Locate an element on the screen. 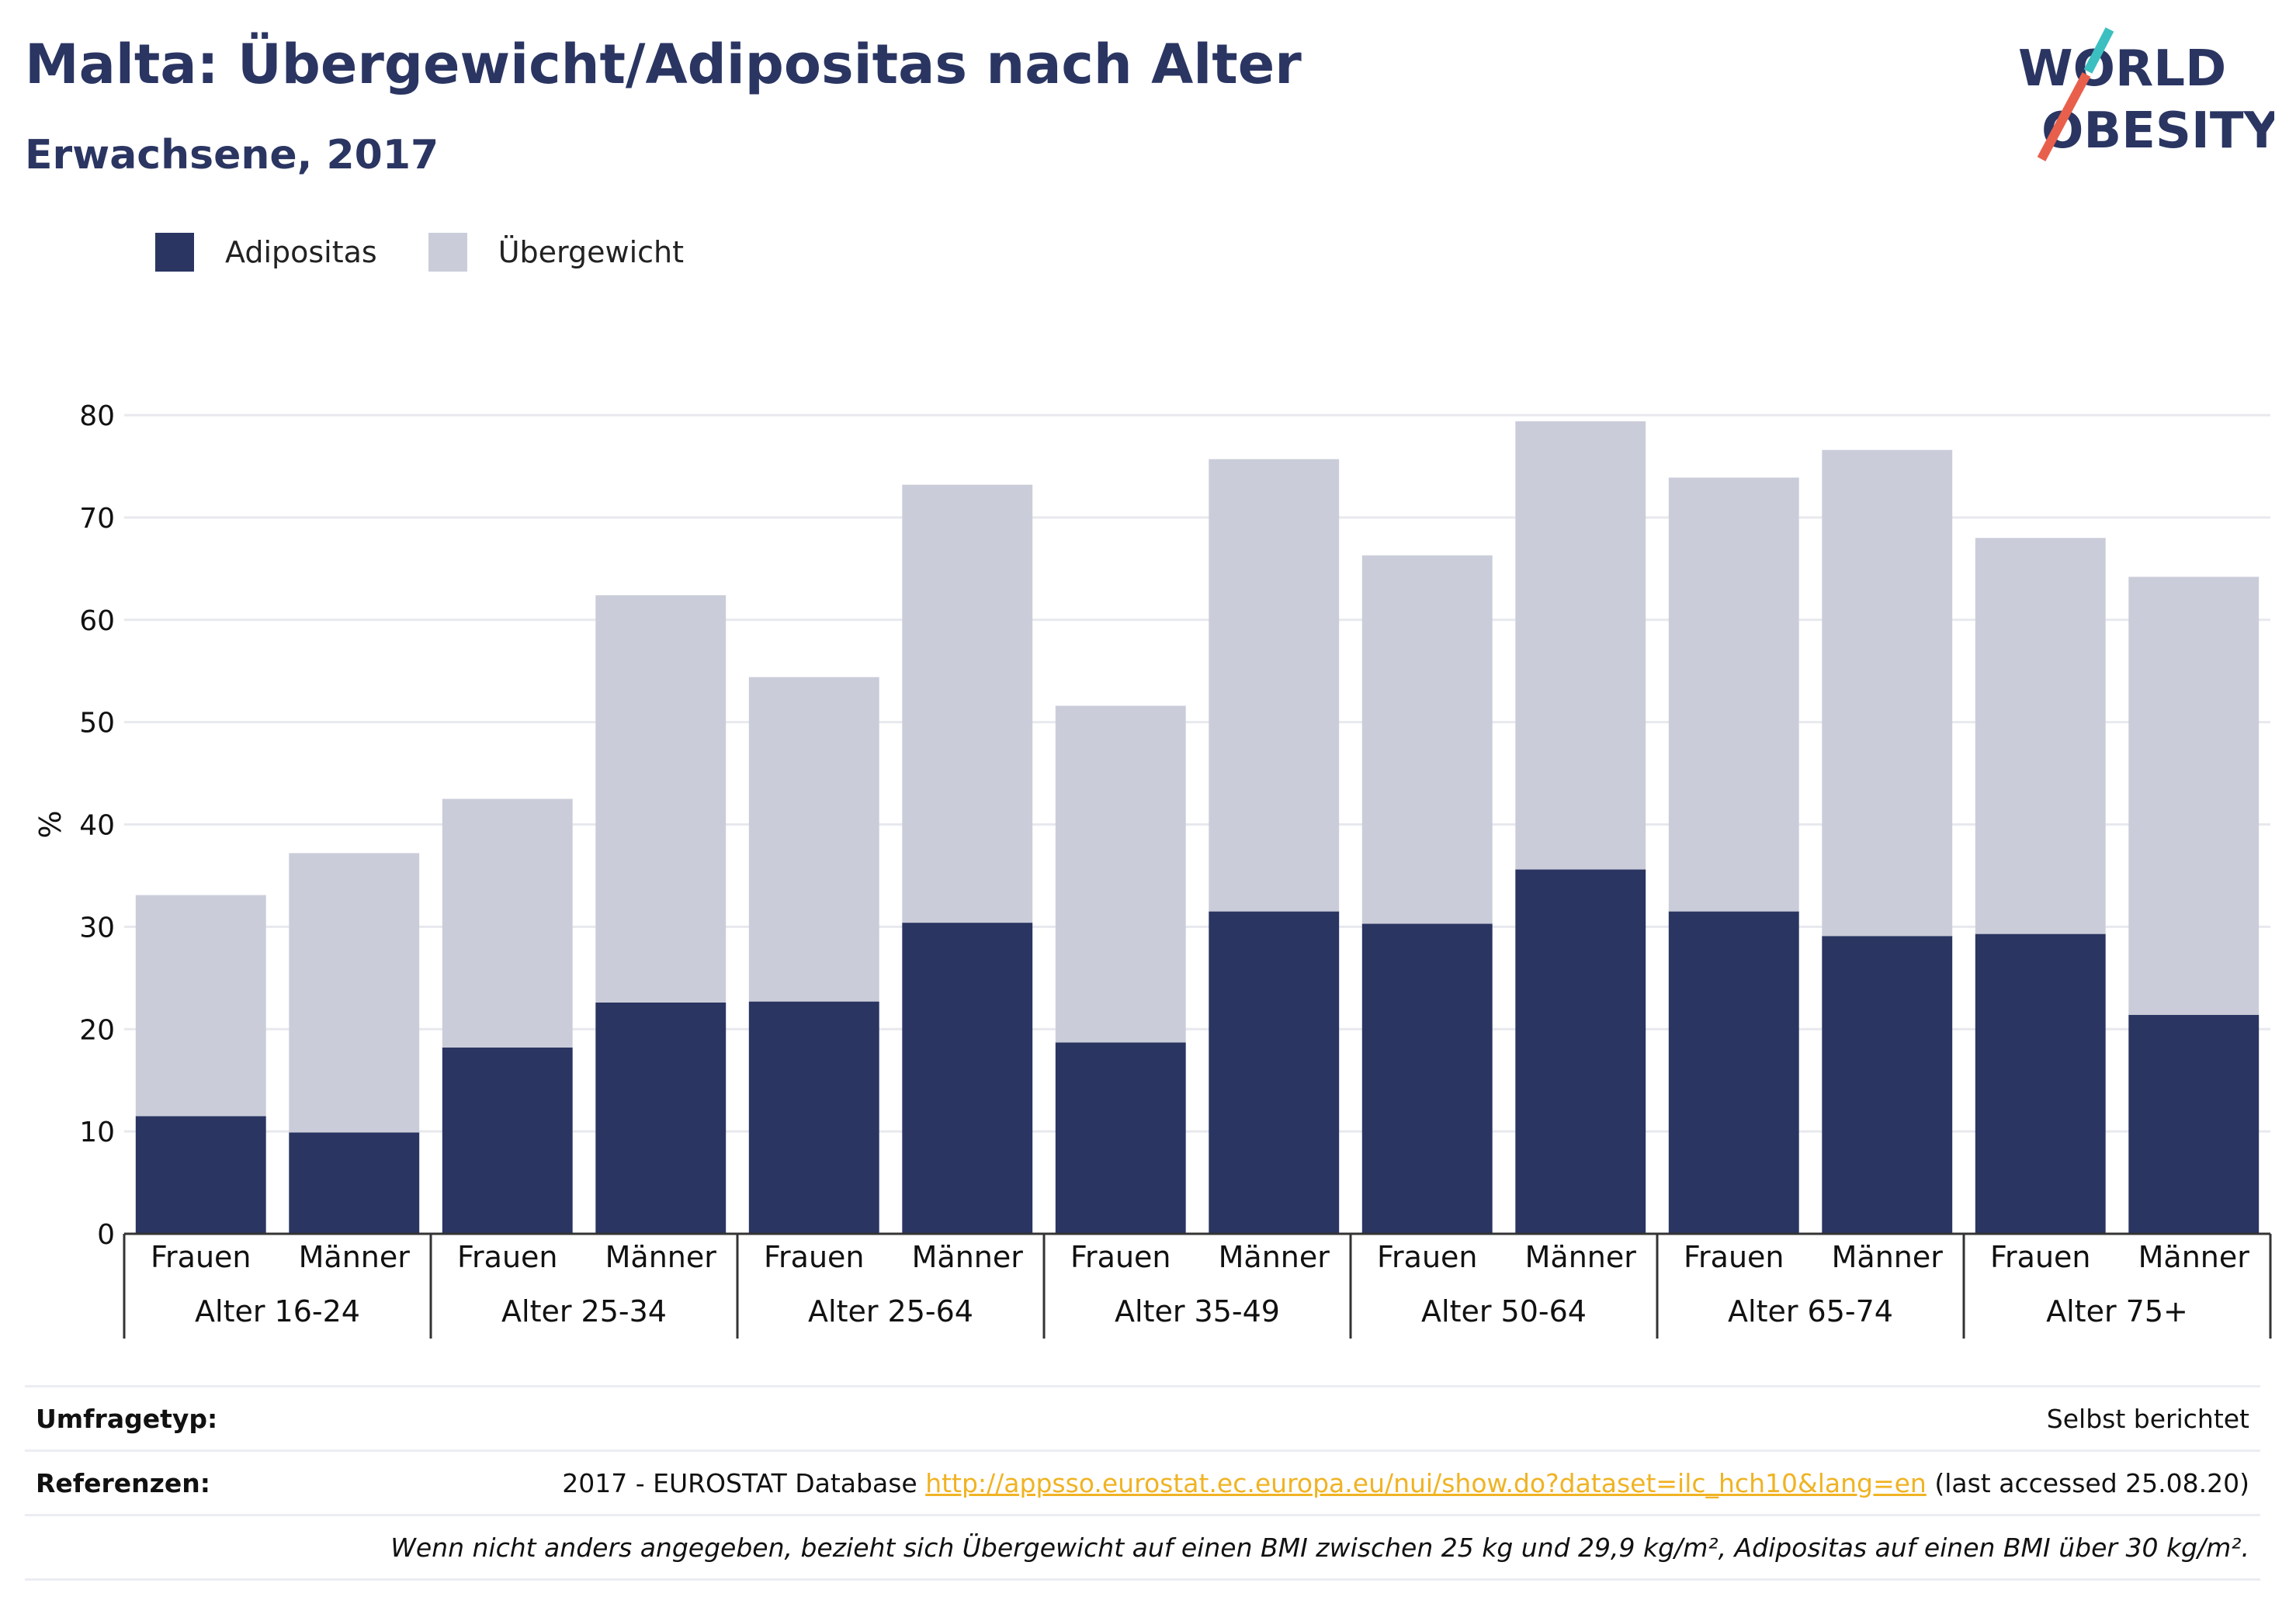 The height and width of the screenshot is (1621, 2296). y-tick-label: 70 is located at coordinates (97, 519).